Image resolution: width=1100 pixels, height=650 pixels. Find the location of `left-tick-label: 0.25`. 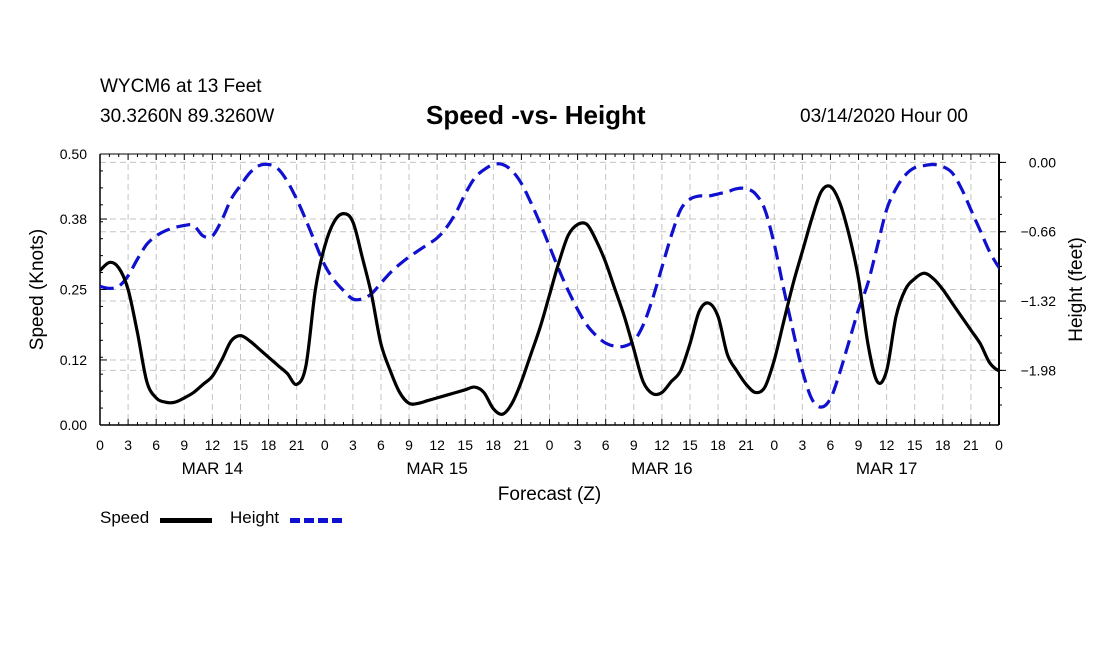

left-tick-label: 0.25 is located at coordinates (73, 290).